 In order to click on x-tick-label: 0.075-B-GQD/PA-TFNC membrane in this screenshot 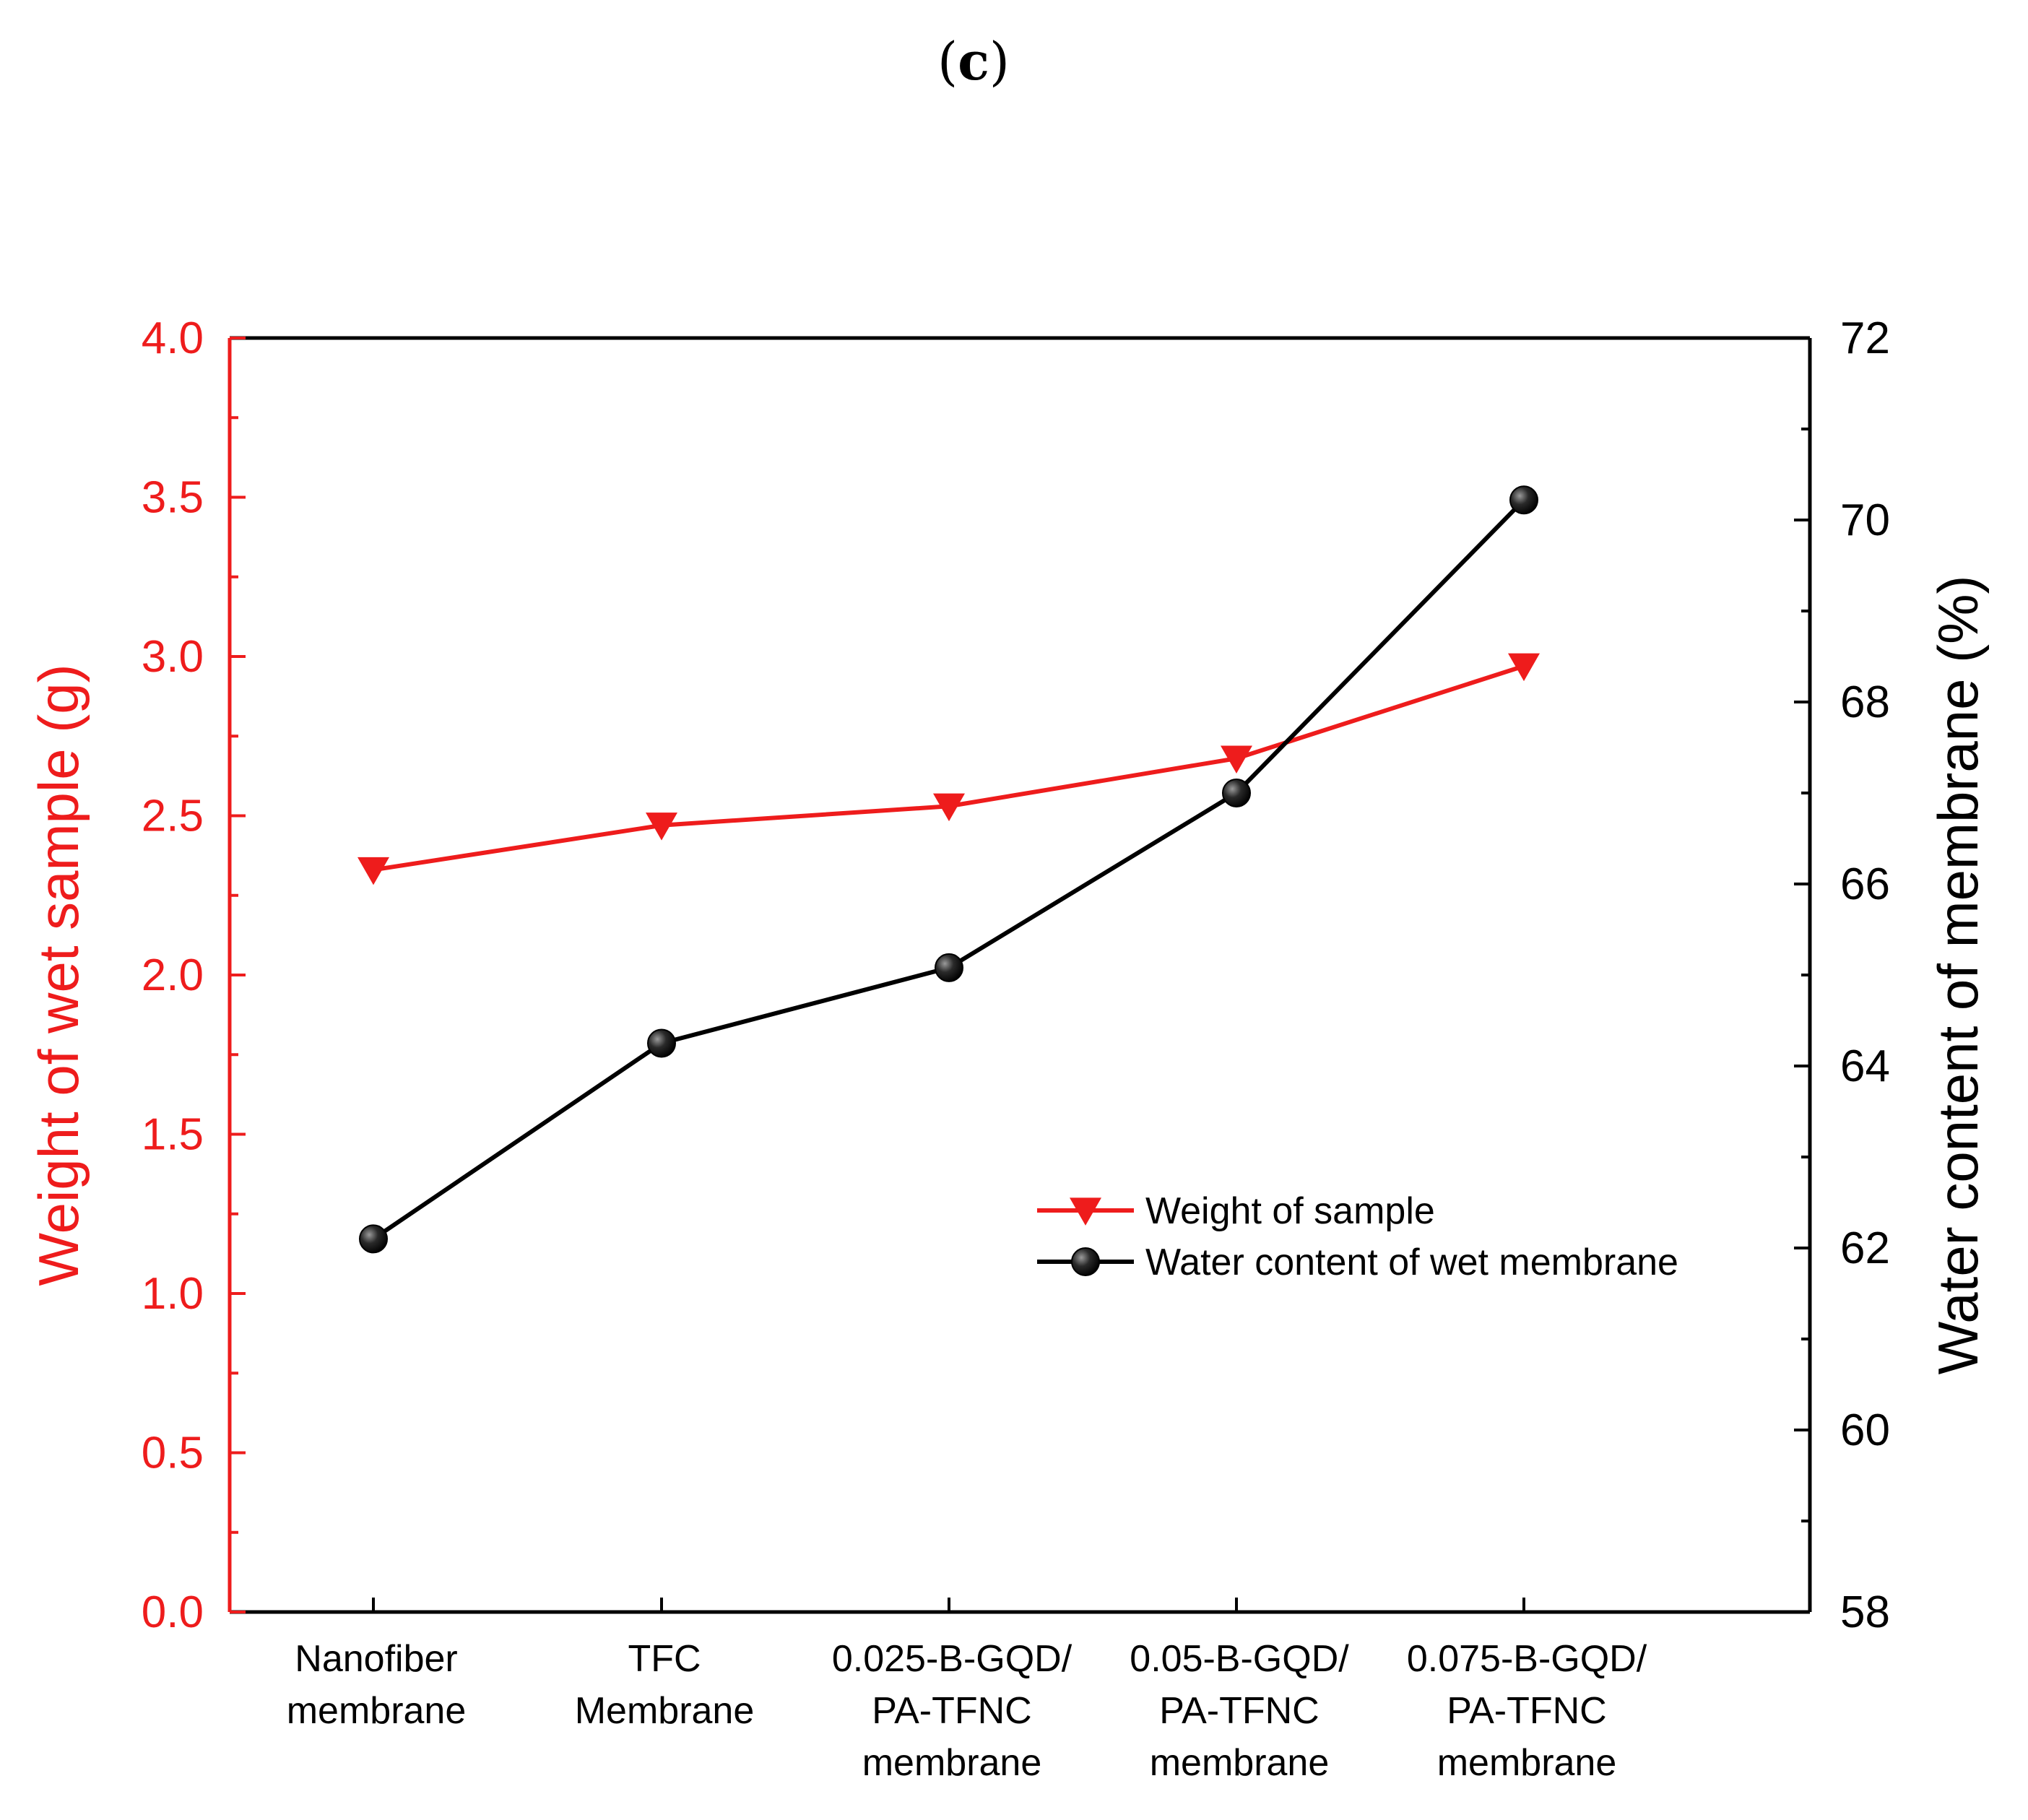, I will do `click(1527, 1711)`.